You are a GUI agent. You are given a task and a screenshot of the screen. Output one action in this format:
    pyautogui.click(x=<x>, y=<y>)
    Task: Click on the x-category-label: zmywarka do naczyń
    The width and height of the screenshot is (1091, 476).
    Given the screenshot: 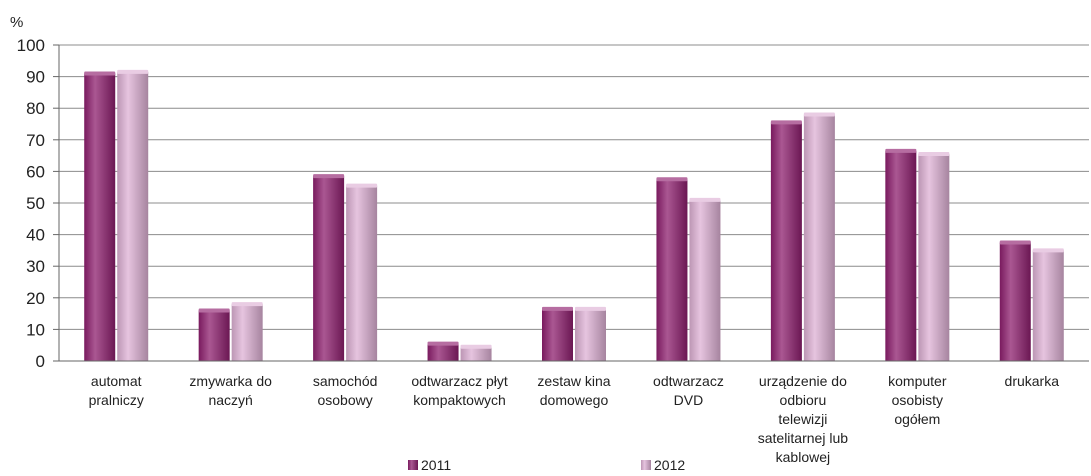 What is the action you would take?
    pyautogui.click(x=230, y=390)
    